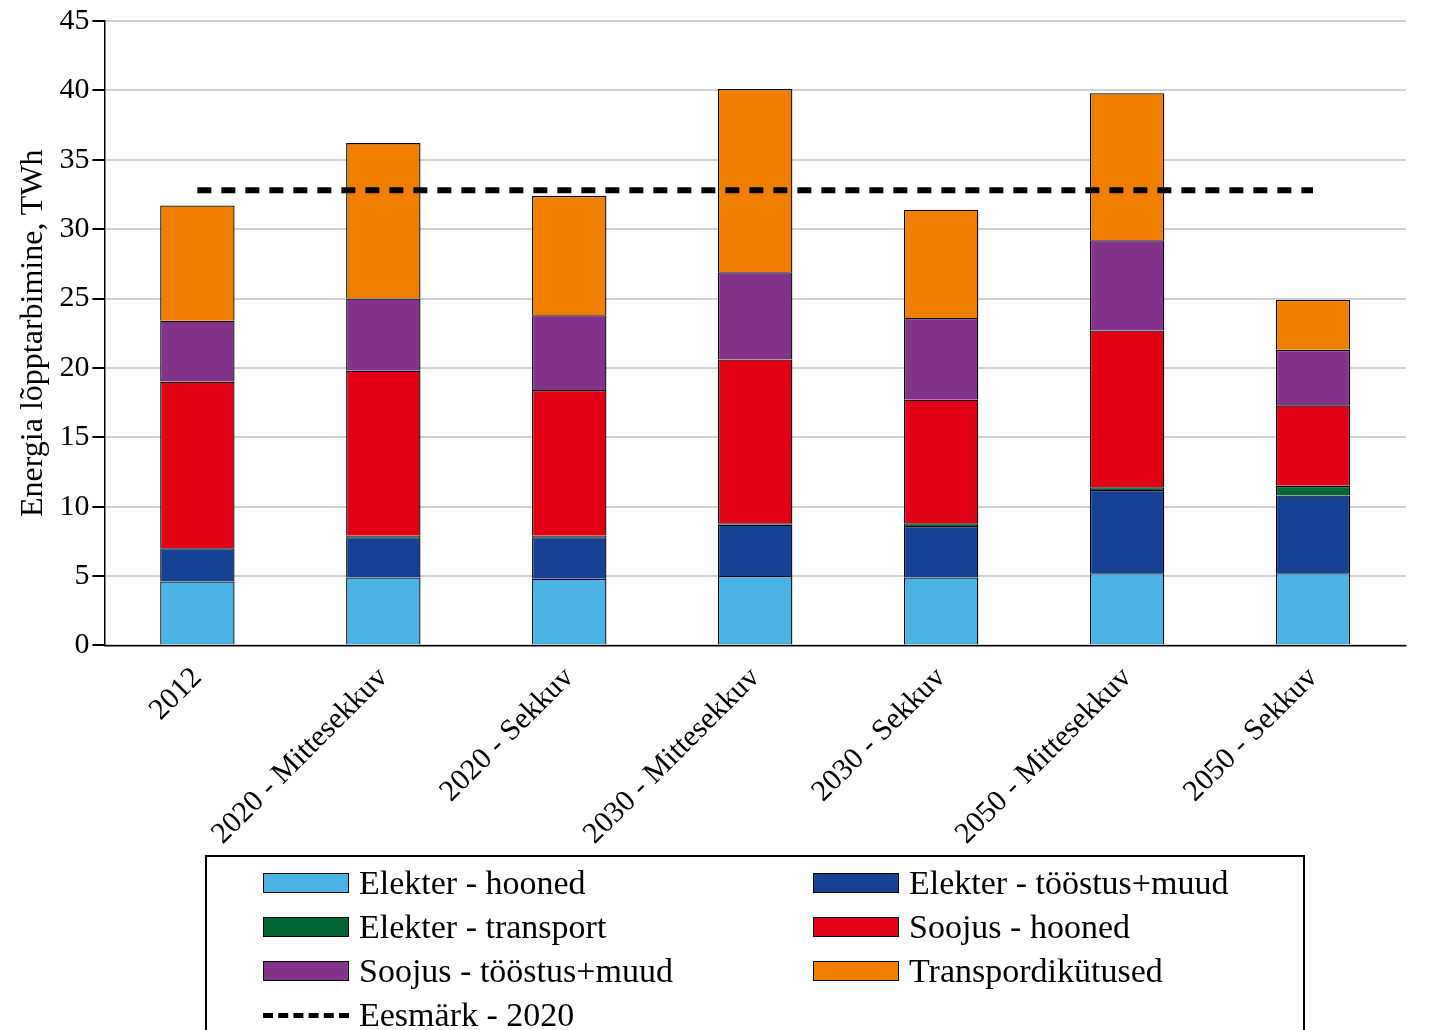 The image size is (1436, 1030). Describe the element at coordinates (472, 883) in the screenshot. I see `legend-label: Elekter - hooned` at that location.